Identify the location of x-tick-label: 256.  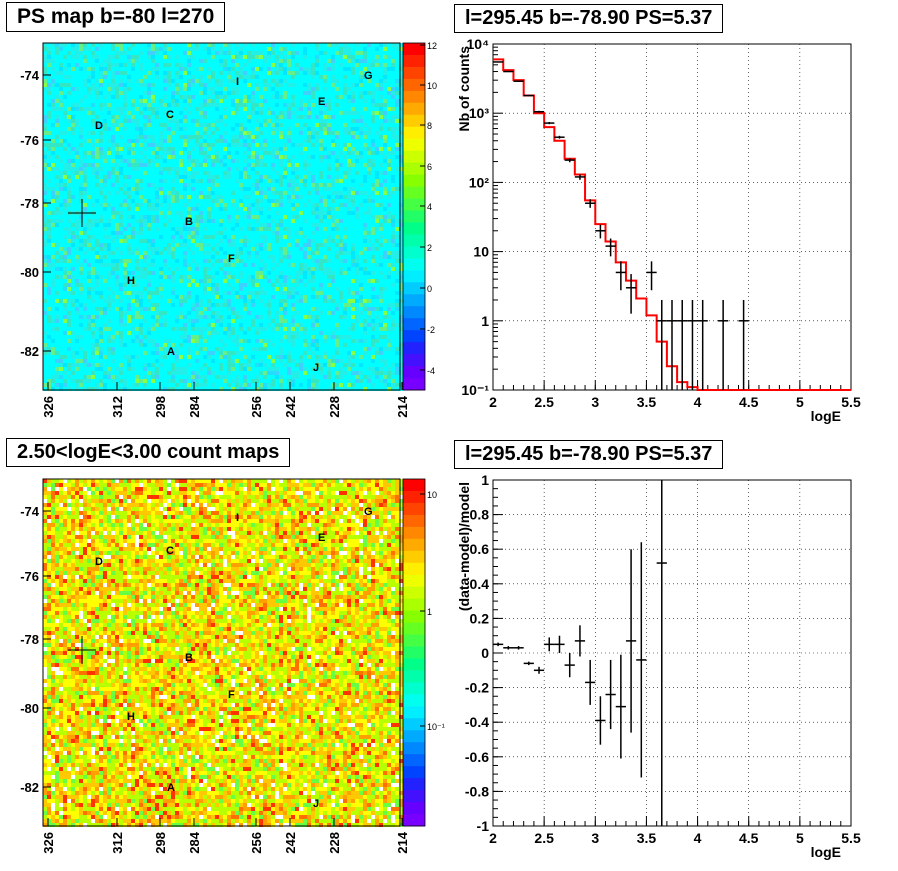
(256, 843).